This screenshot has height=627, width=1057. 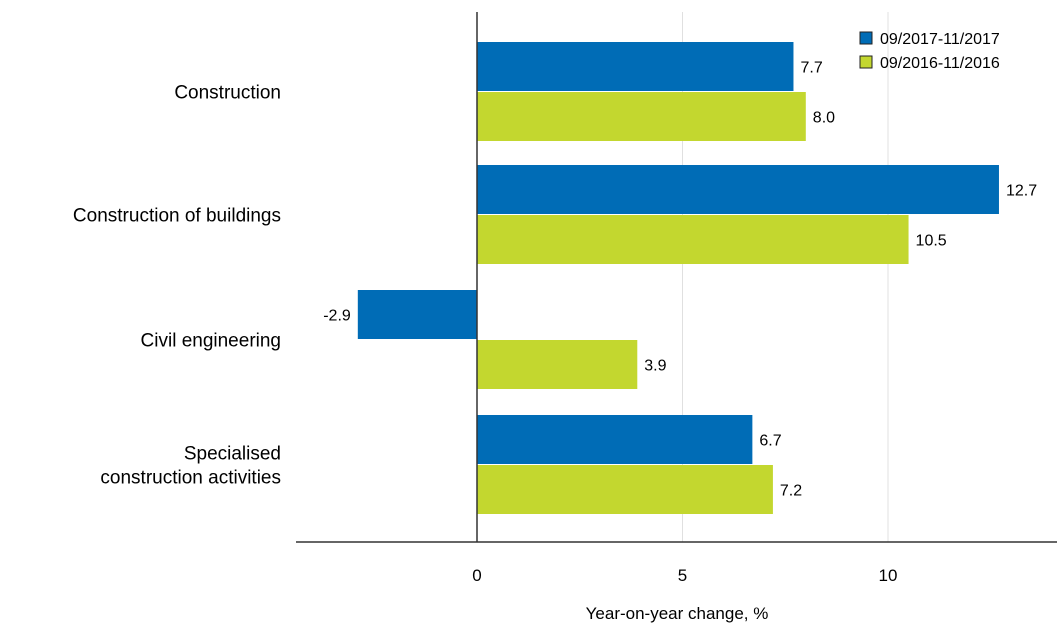 What do you see at coordinates (940, 63) in the screenshot?
I see `legend-label: 09/2016-11/2016` at bounding box center [940, 63].